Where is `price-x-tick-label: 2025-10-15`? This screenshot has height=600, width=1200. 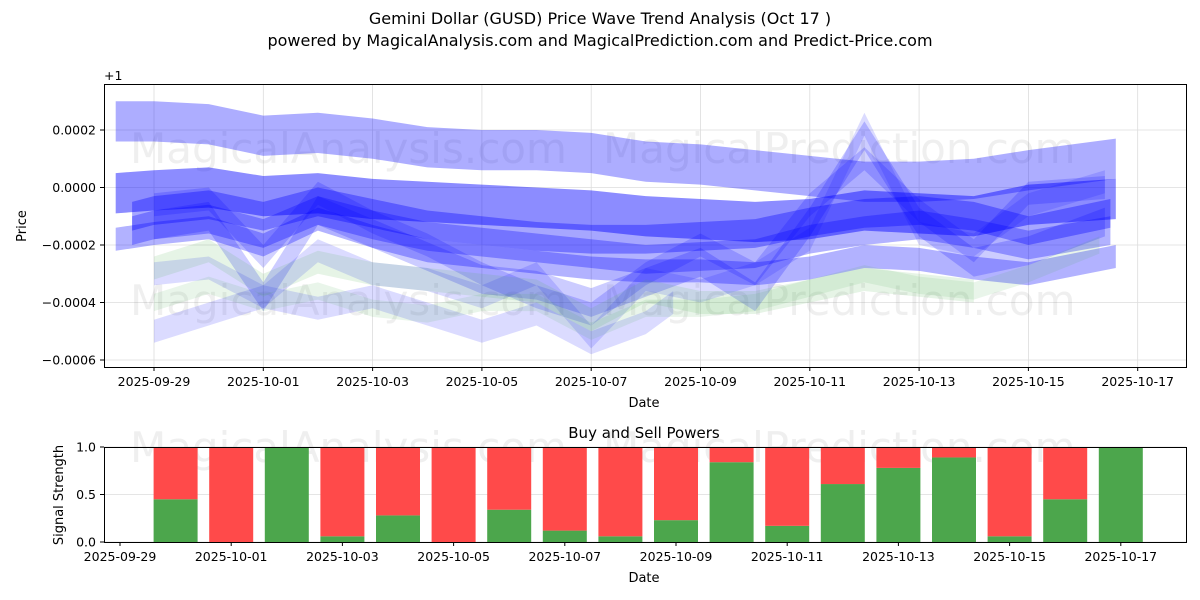
price-x-tick-label: 2025-10-15 is located at coordinates (1028, 381).